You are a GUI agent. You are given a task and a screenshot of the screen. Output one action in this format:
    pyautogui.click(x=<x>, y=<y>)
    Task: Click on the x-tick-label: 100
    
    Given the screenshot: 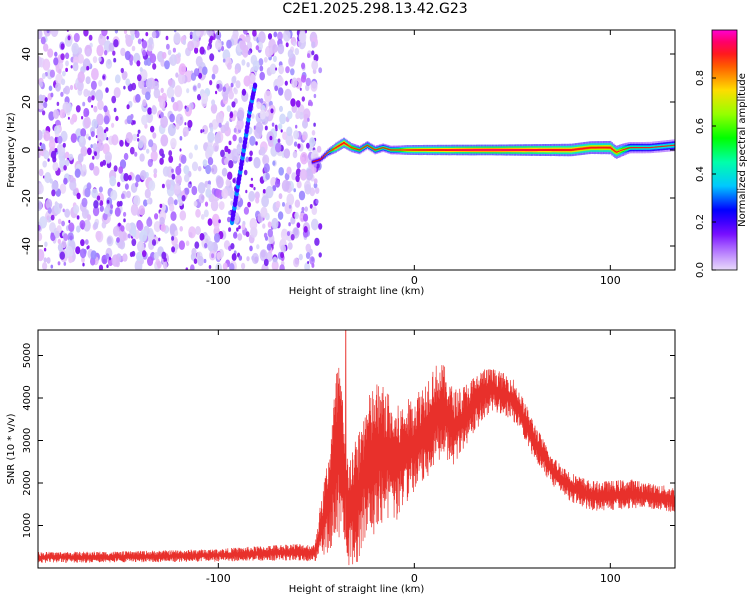 What is the action you would take?
    pyautogui.click(x=610, y=578)
    